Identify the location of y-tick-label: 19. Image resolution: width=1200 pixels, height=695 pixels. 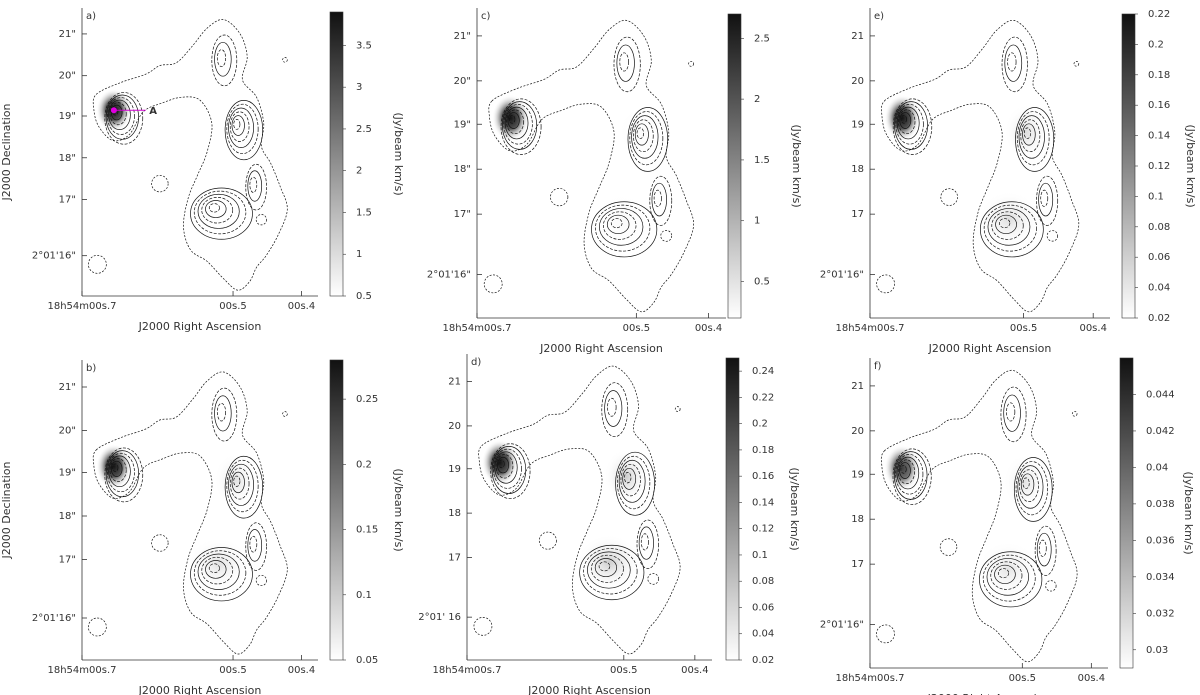
(857, 474).